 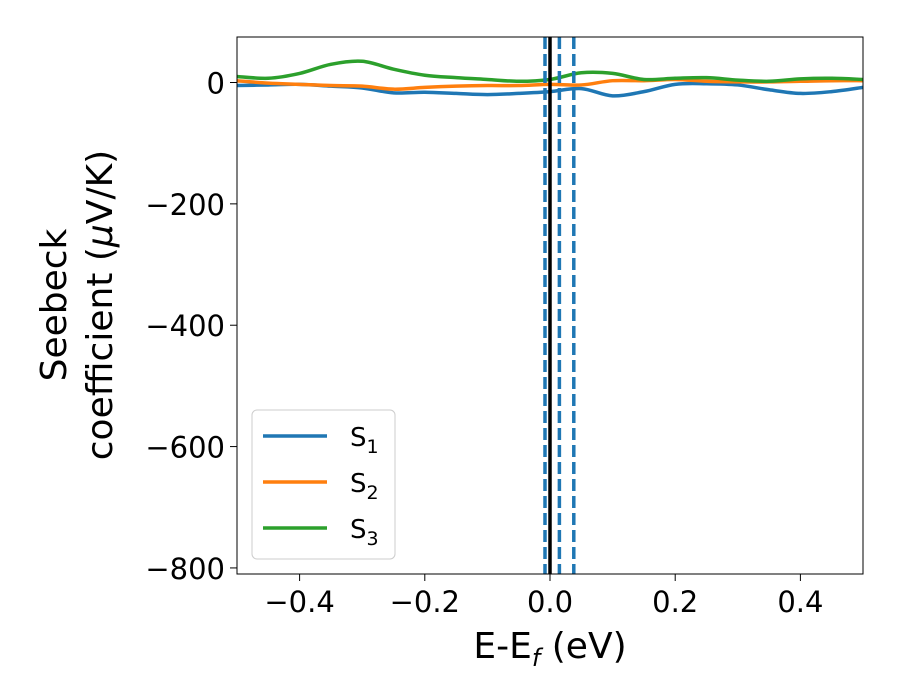 What do you see at coordinates (185, 326) in the screenshot?
I see `y-tick-label: −400` at bounding box center [185, 326].